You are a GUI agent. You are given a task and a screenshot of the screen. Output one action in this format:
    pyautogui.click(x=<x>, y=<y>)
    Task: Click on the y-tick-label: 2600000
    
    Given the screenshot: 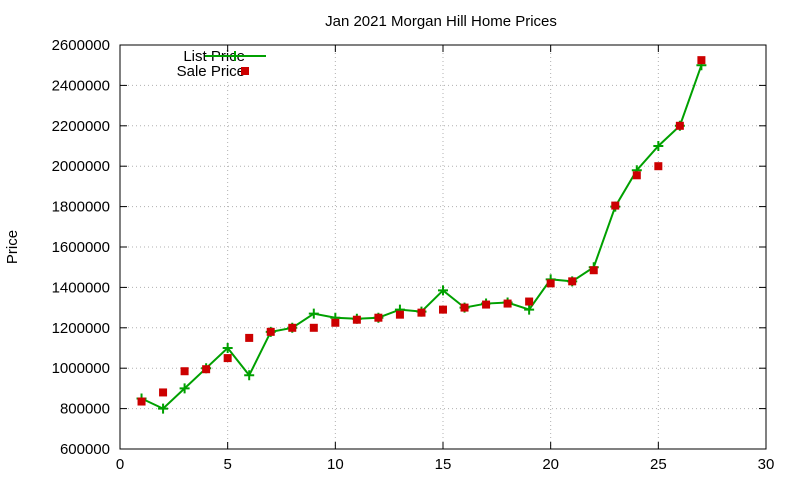 What is the action you would take?
    pyautogui.click(x=81, y=45)
    